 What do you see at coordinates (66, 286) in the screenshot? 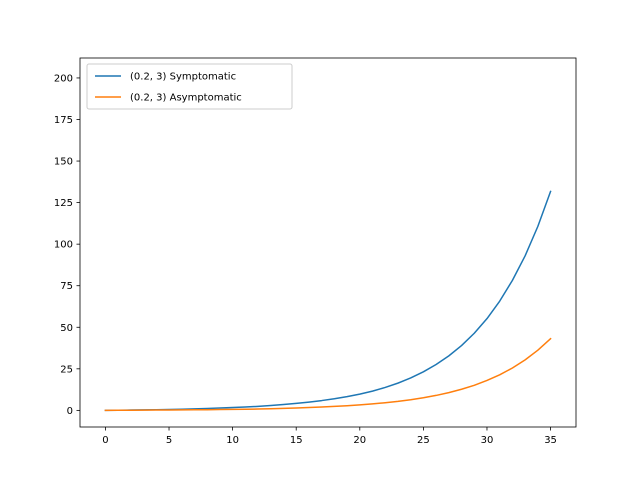
I see `y-tick-label: 75` at bounding box center [66, 286].